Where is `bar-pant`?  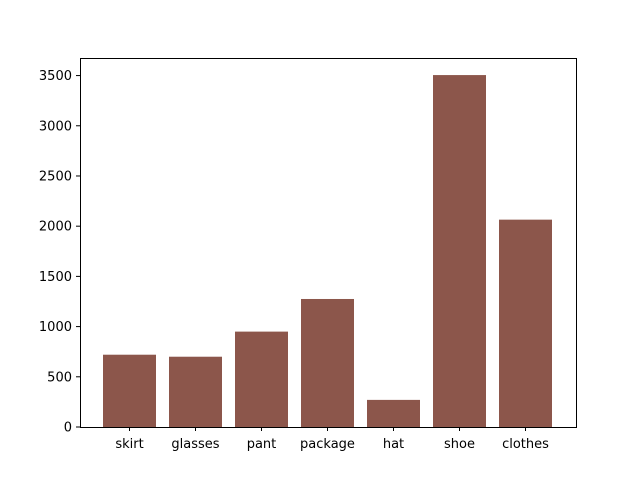
bar-pant is located at coordinates (261, 379).